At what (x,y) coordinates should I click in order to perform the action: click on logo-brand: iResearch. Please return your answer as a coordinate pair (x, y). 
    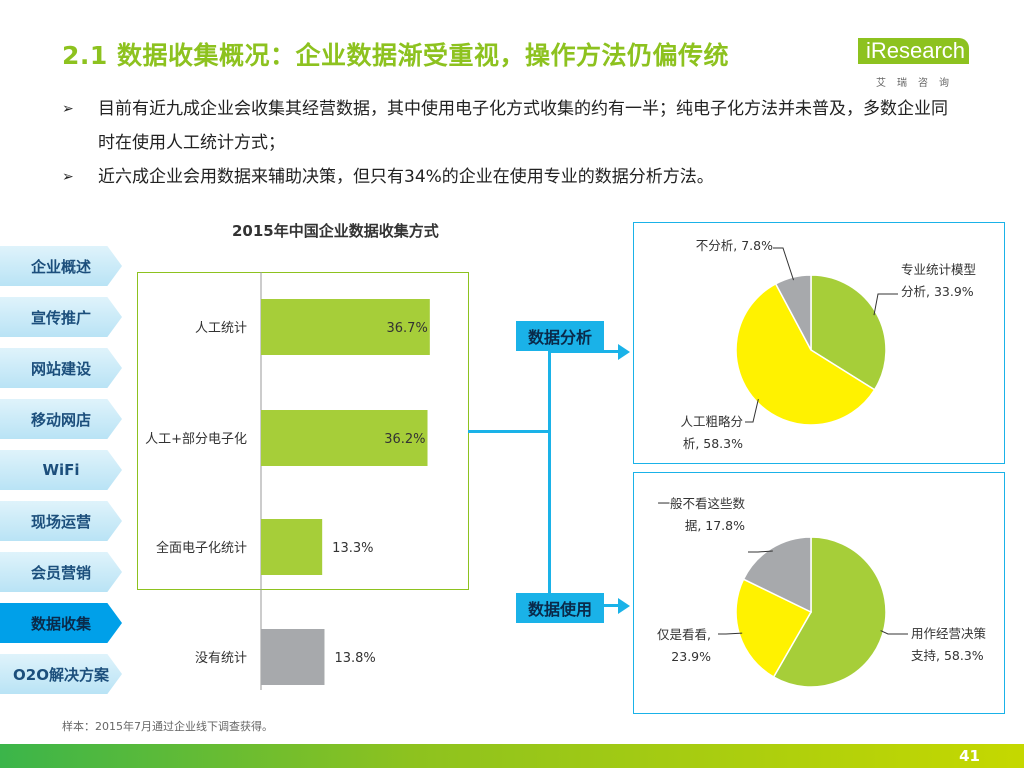
    Looking at the image, I should click on (914, 51).